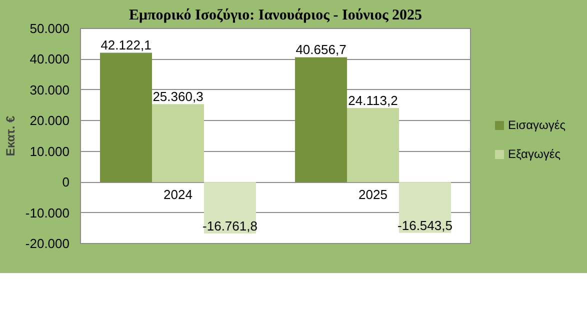  What do you see at coordinates (50, 59) in the screenshot?
I see `y-tick-label: 40.000` at bounding box center [50, 59].